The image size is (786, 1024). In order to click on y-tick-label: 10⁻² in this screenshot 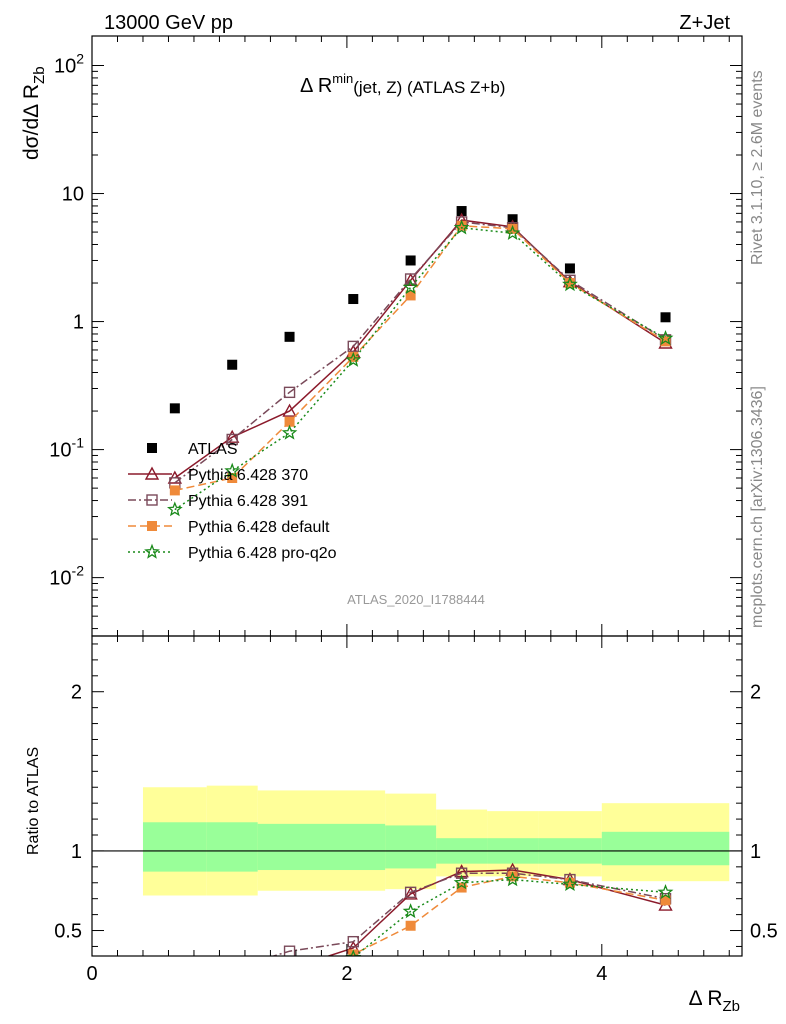, I will do `click(66, 576)`.